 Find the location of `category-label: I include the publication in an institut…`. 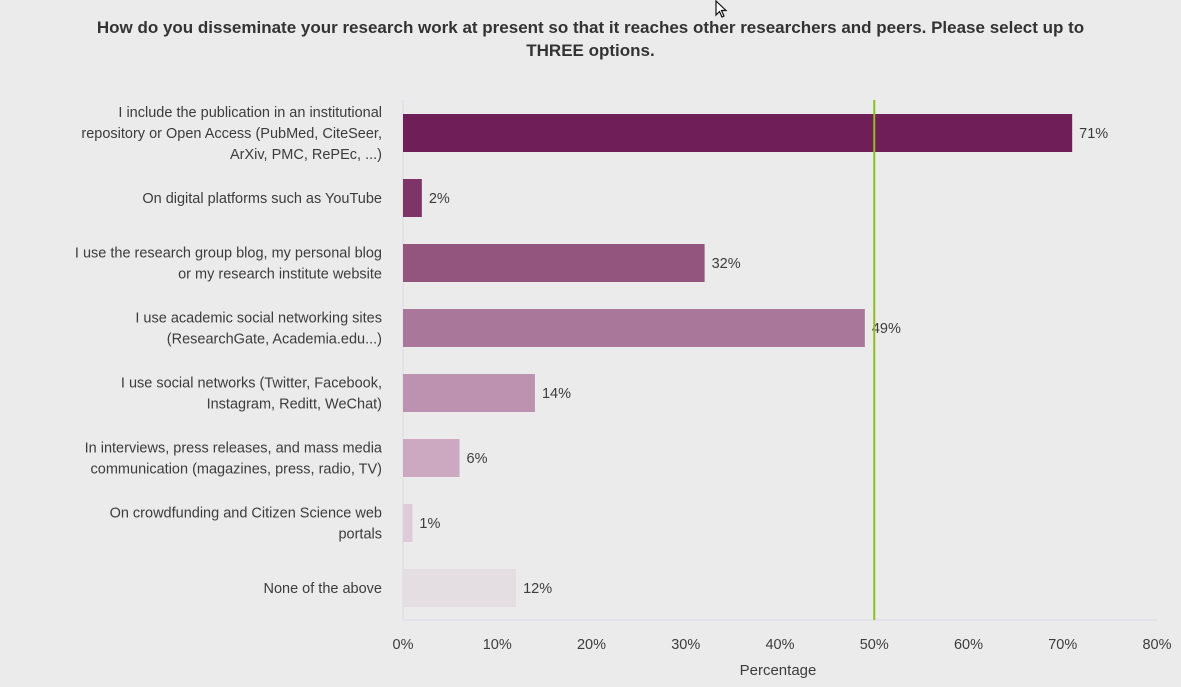

category-label: I include the publication in an institut… is located at coordinates (250, 113).